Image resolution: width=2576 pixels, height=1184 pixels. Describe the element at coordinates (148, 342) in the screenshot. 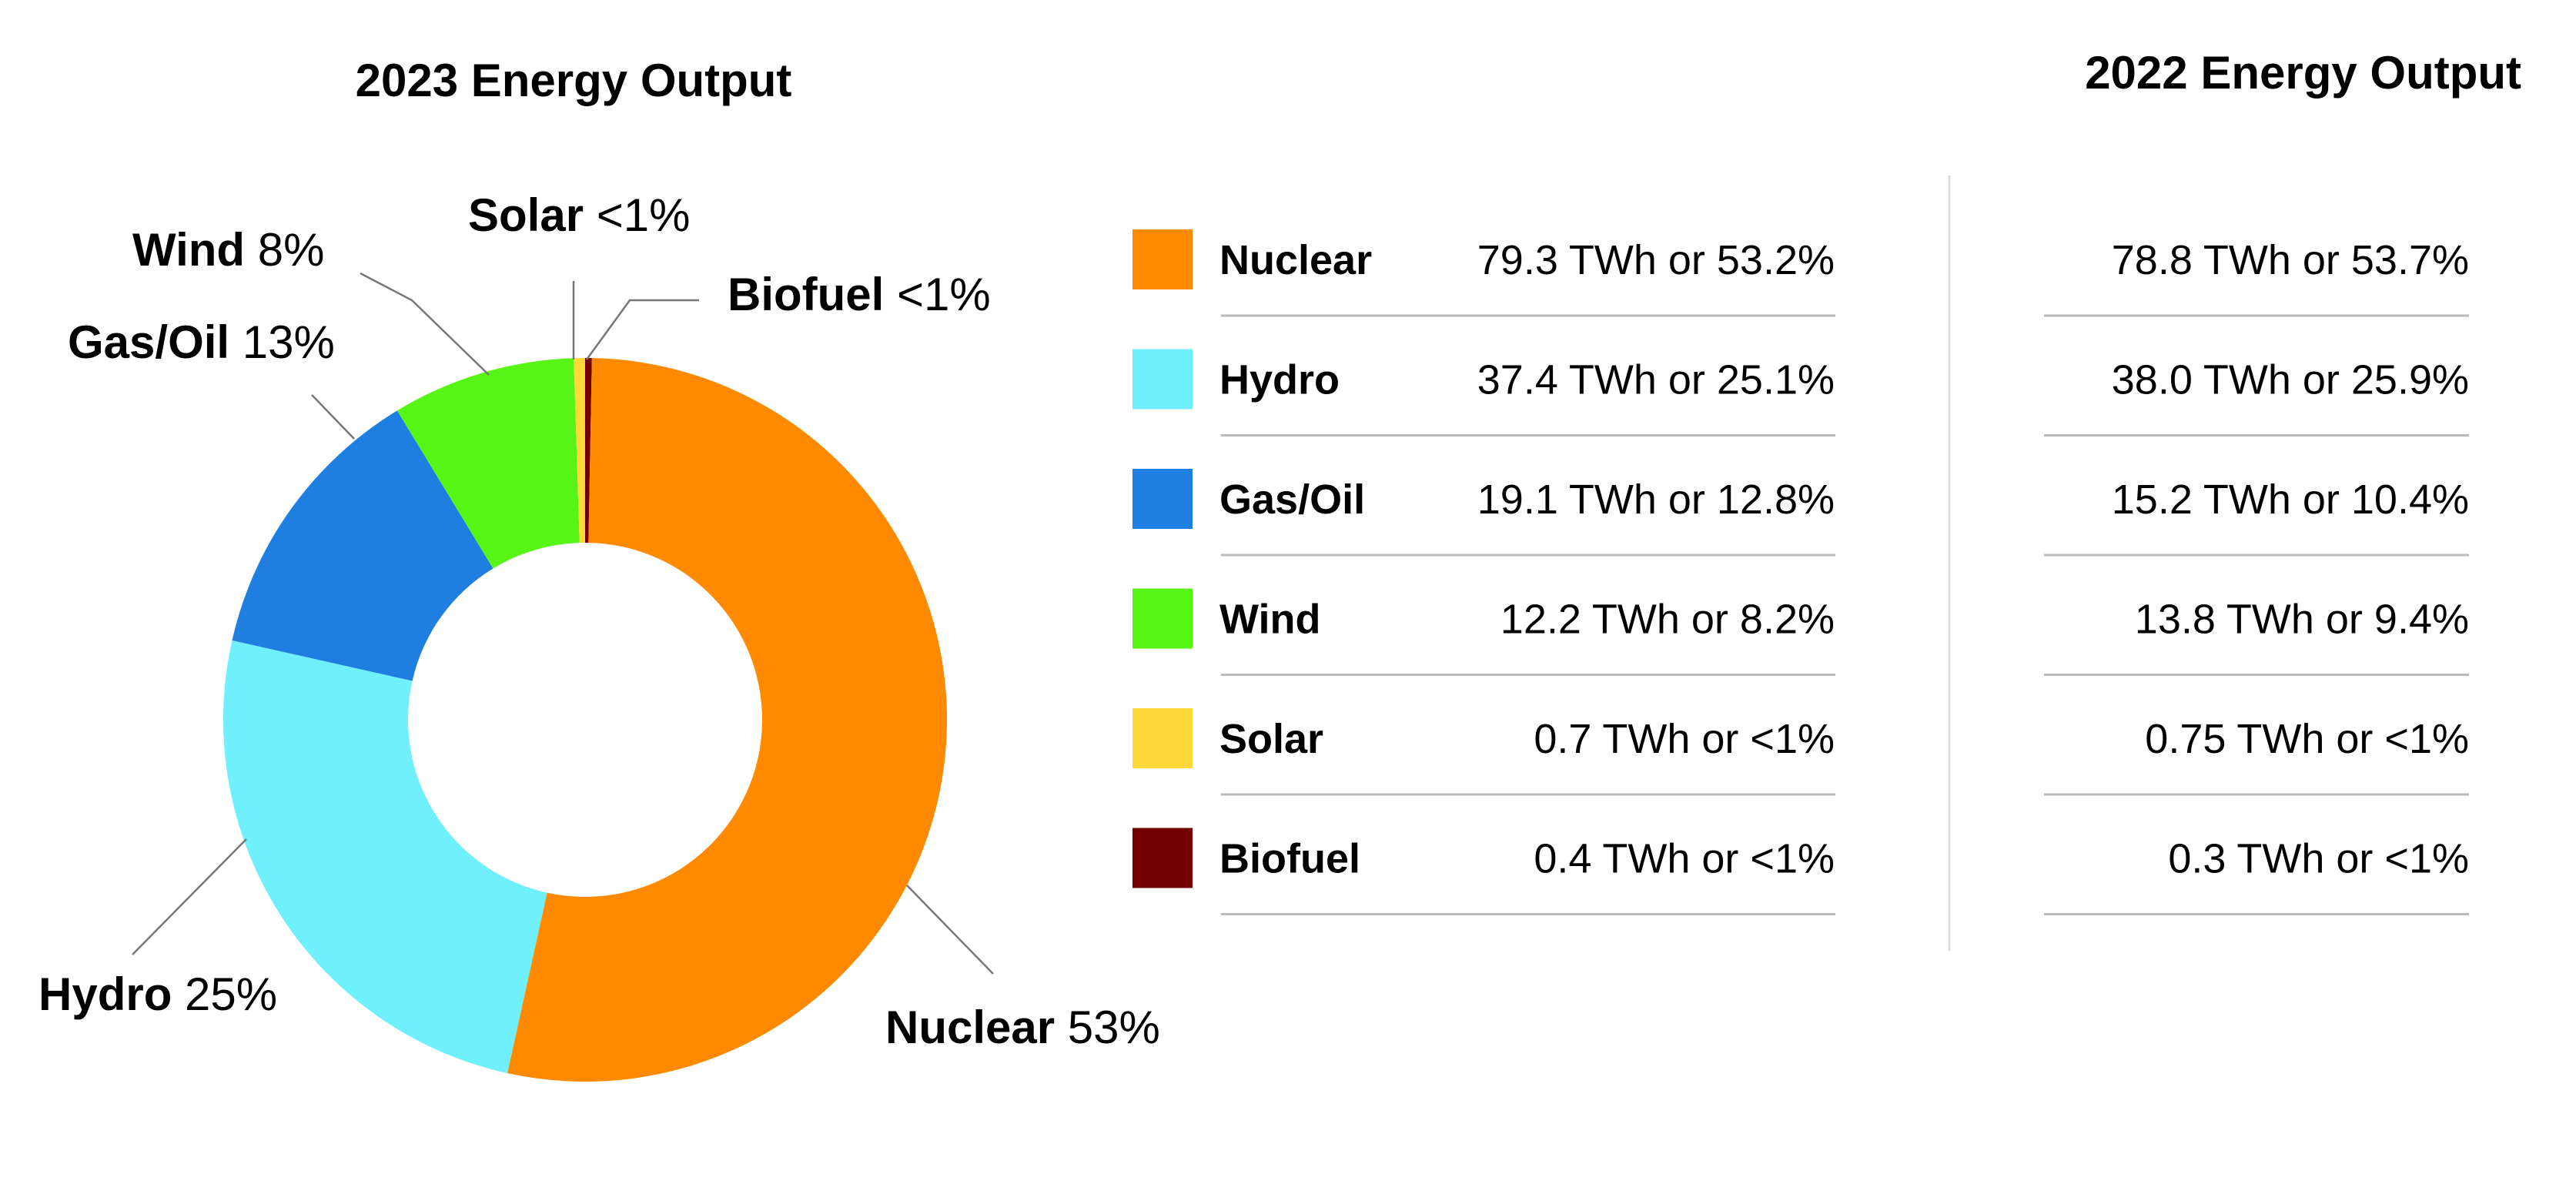

I see `callout-name: Gas/Oil` at that location.